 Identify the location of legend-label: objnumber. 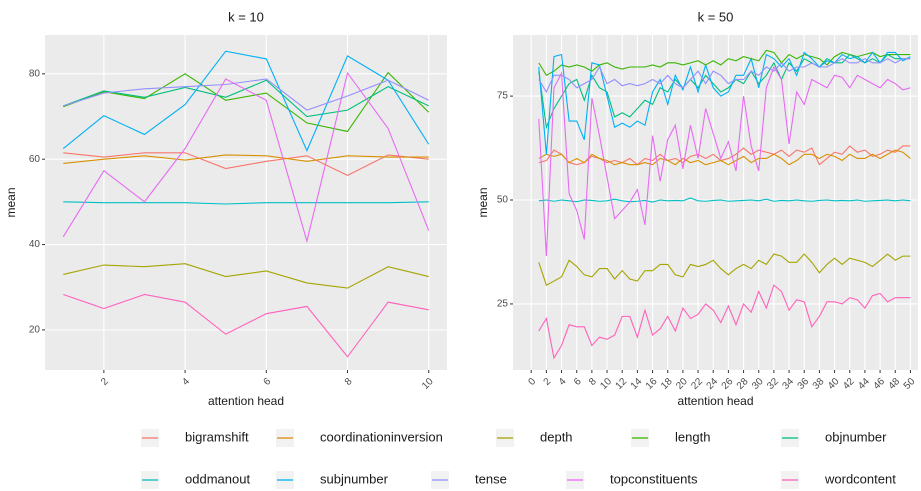
(856, 436).